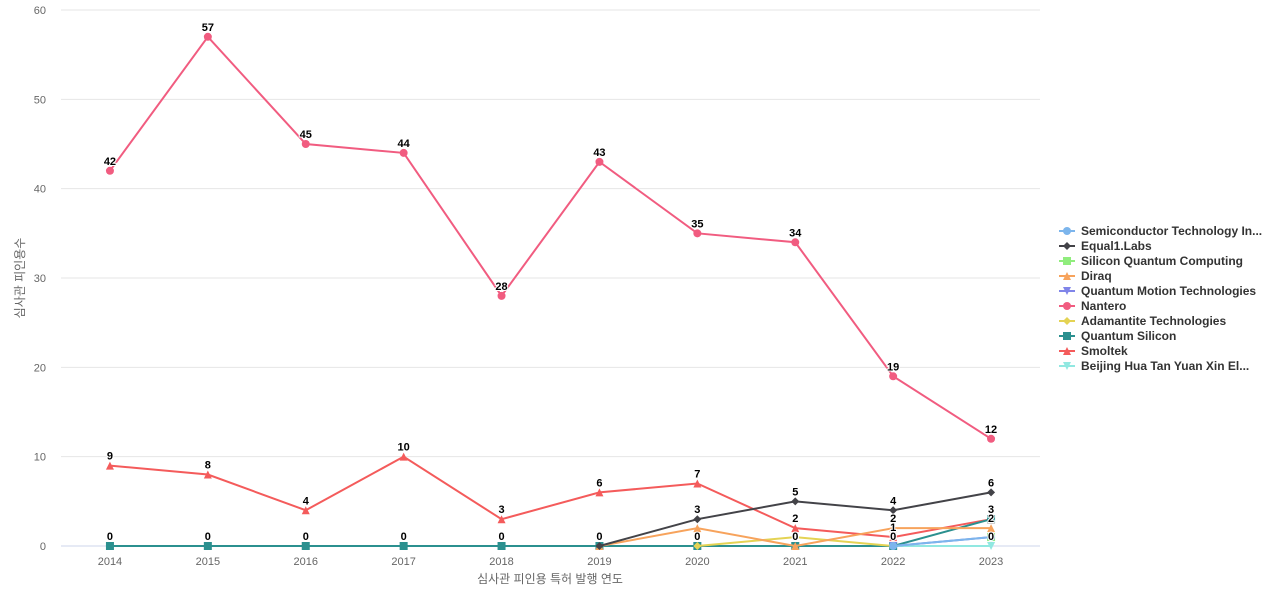  I want to click on x-tick-label: 2015, so click(208, 562).